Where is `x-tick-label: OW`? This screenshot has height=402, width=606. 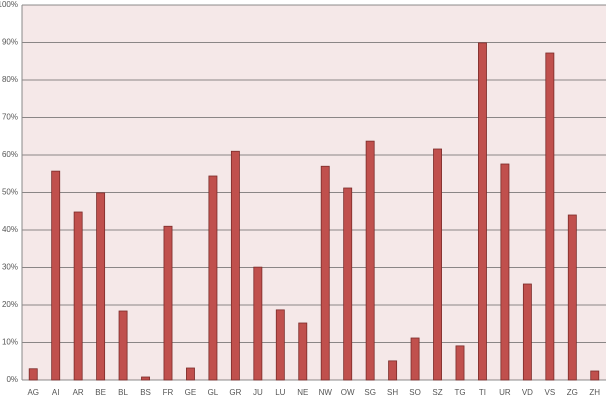 x-tick-label: OW is located at coordinates (348, 392).